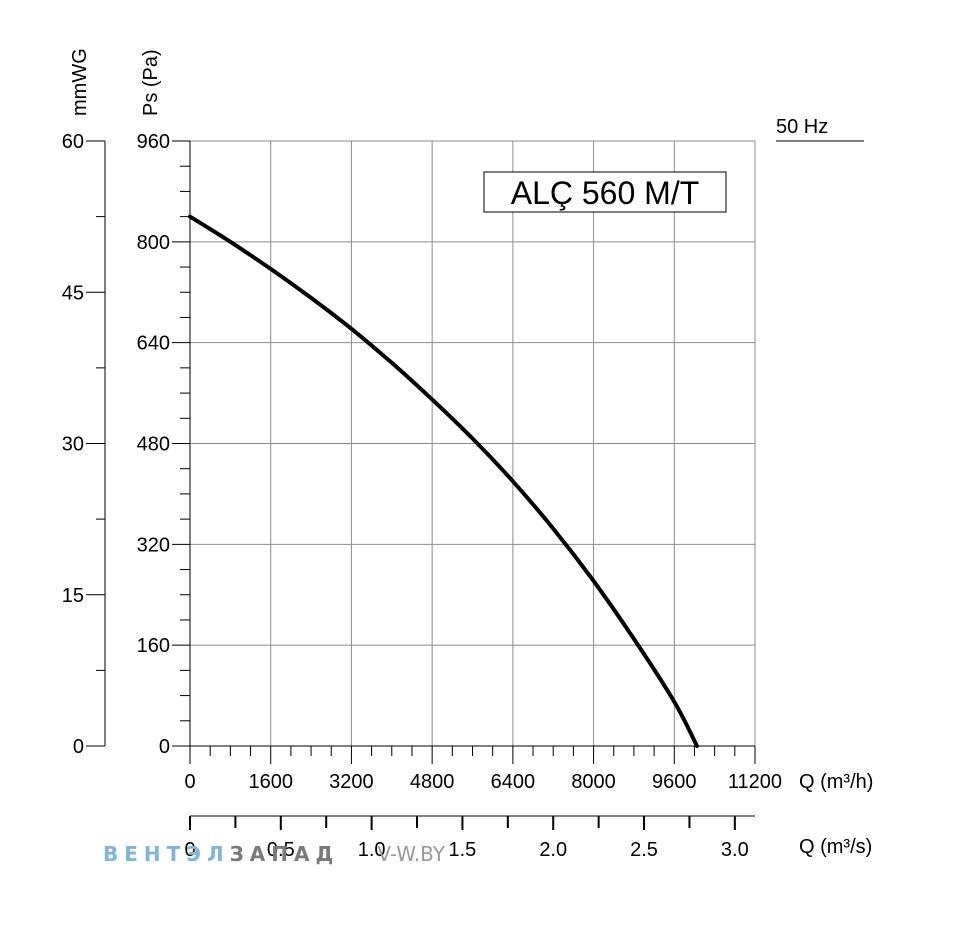  What do you see at coordinates (513, 782) in the screenshot?
I see `x-tick-label: 6400` at bounding box center [513, 782].